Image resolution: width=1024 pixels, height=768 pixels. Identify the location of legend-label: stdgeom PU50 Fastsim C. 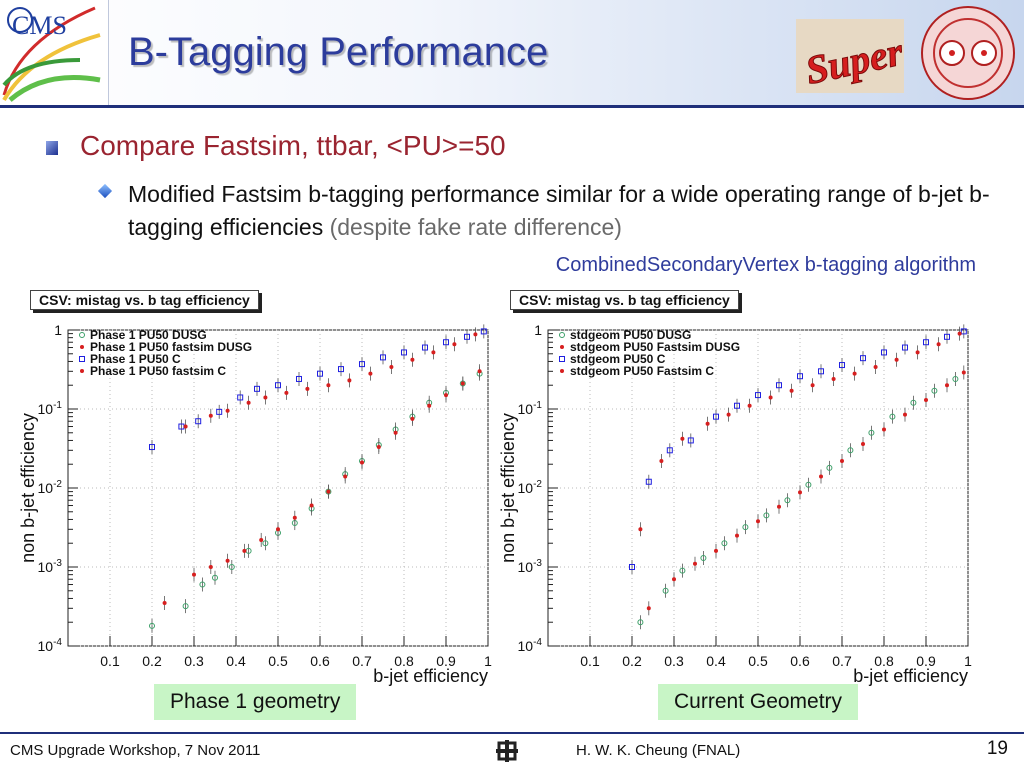
(642, 371).